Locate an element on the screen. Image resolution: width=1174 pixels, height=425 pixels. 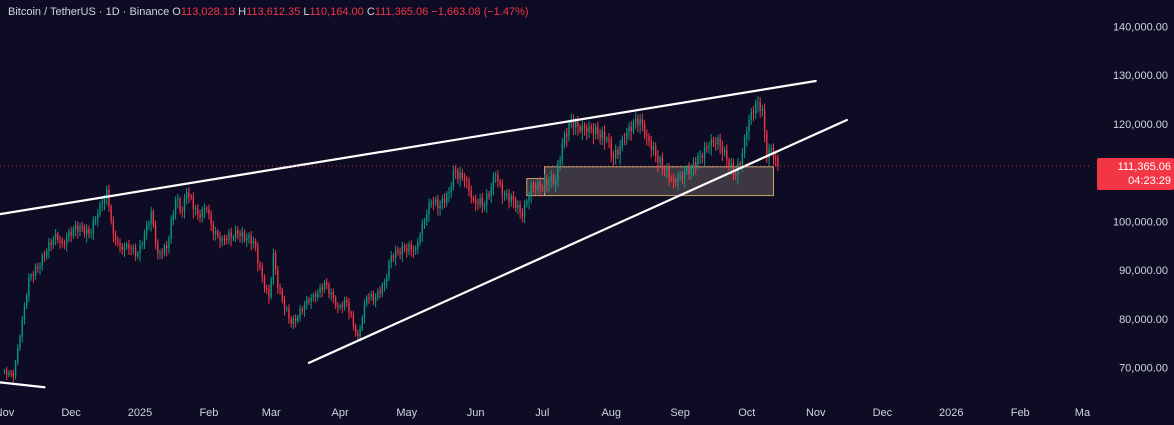
close-value: 111,365.06 is located at coordinates (401, 12).